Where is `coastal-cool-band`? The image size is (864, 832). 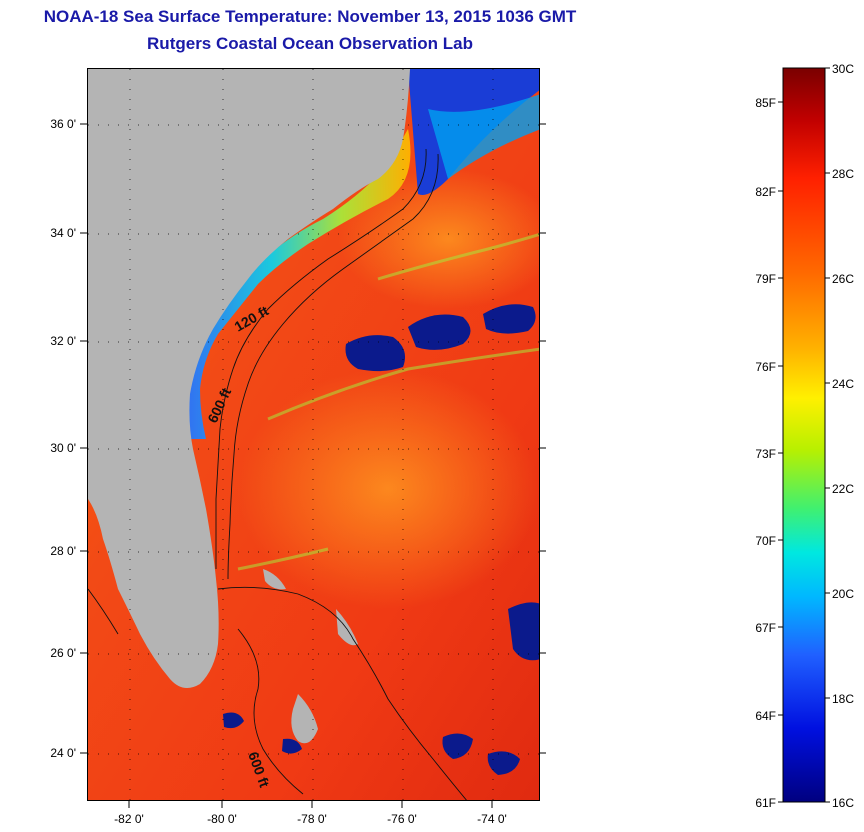 coastal-cool-band is located at coordinates (295, 284).